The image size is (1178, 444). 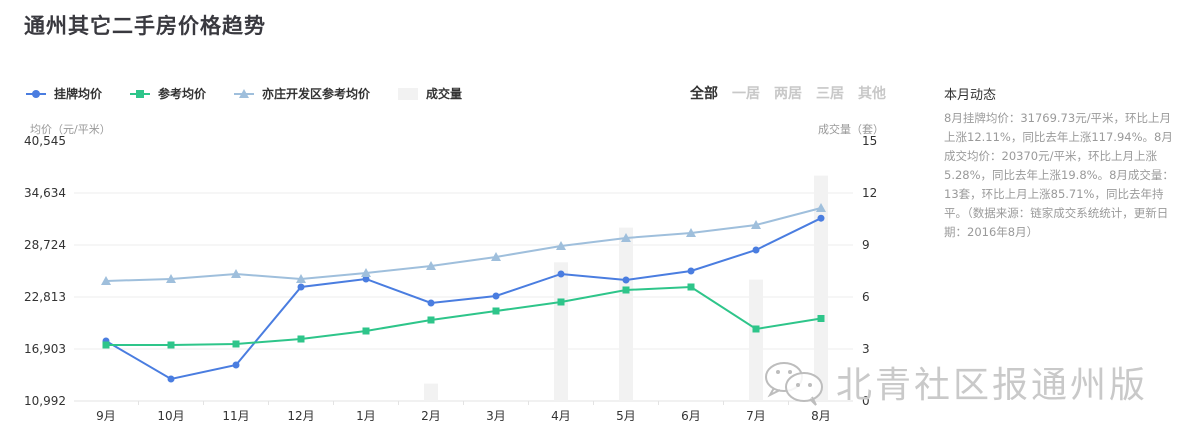 What do you see at coordinates (145, 26) in the screenshot?
I see `page-title: 通州其它二手房价格趋势` at bounding box center [145, 26].